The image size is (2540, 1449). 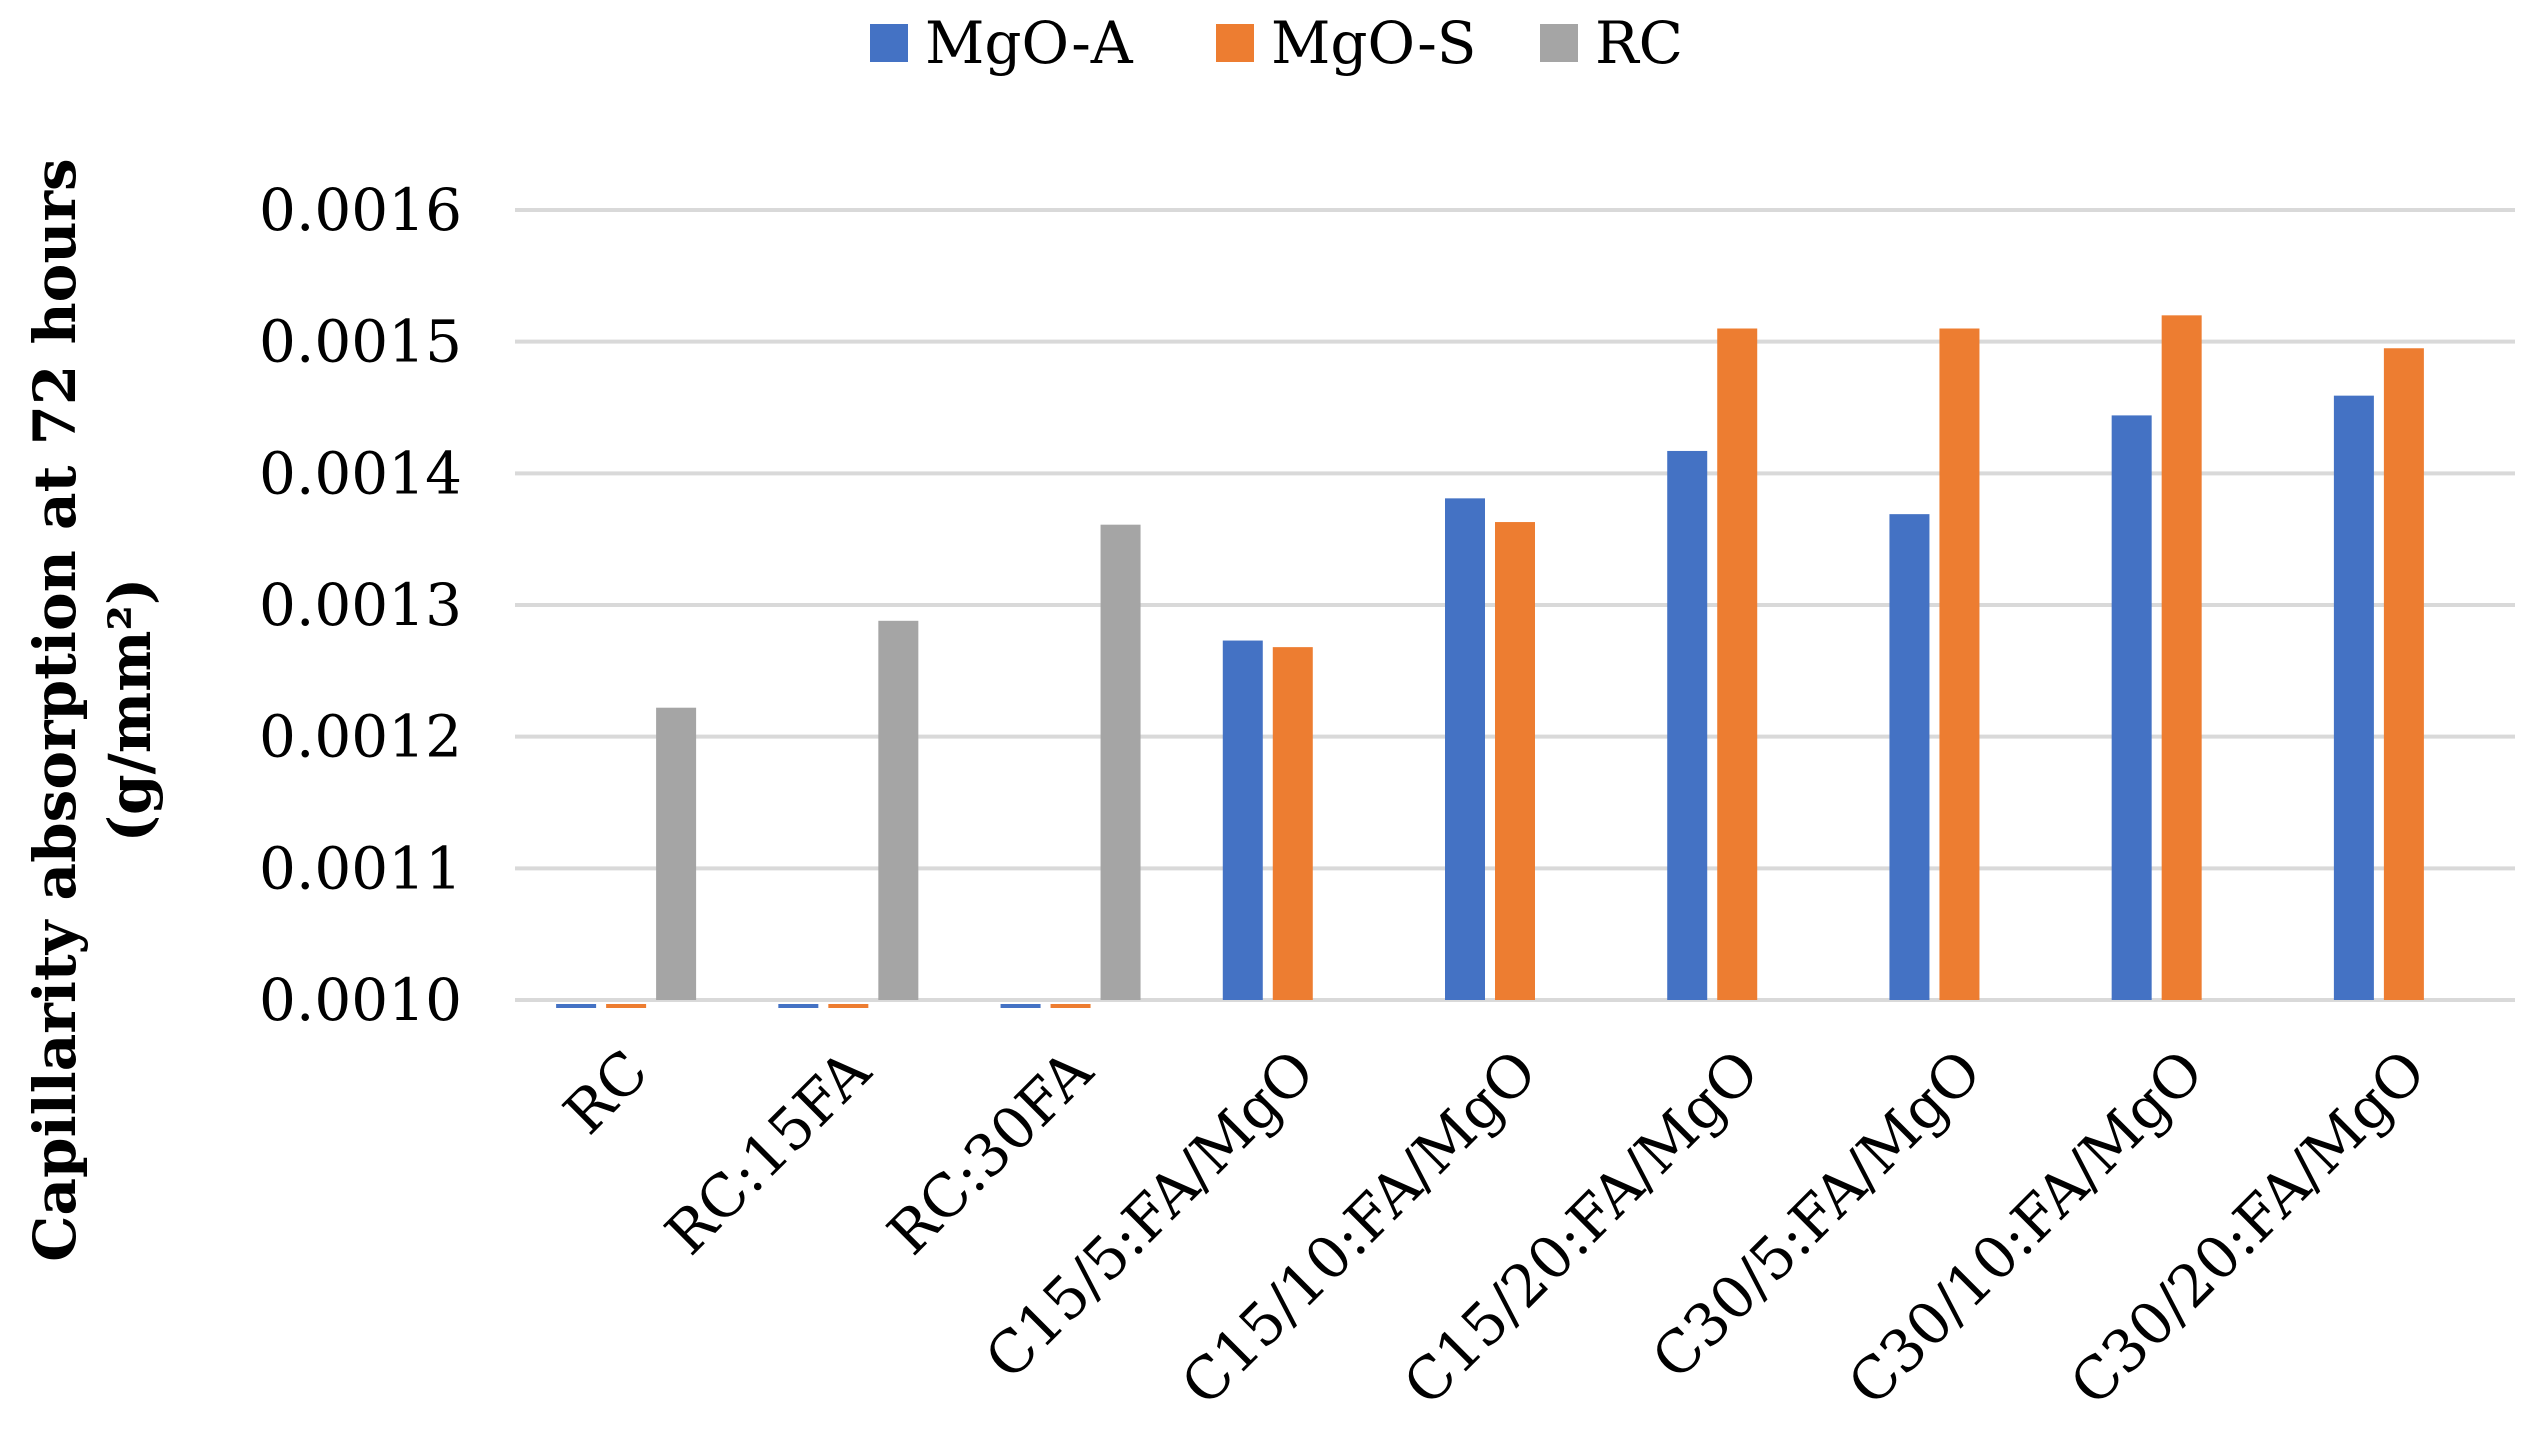 I want to click on y-tick-label: 0.0014, so click(x=360, y=473).